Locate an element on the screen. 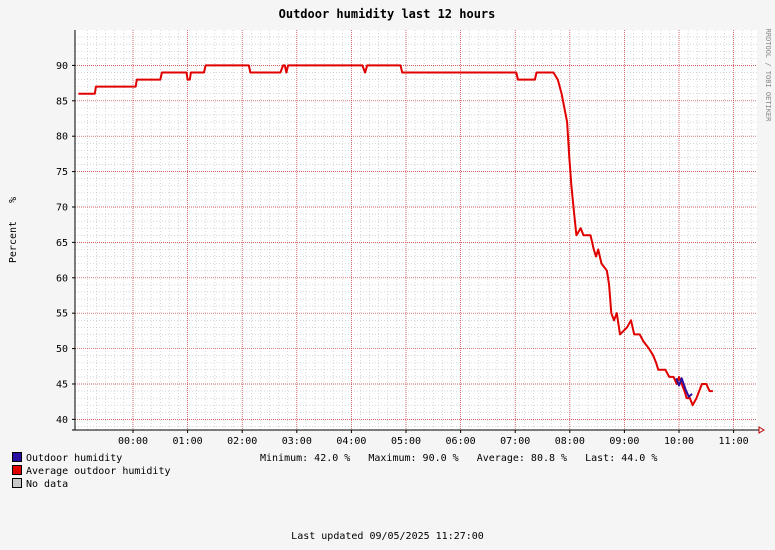  legend-item-outdoor-humidity: Outdoor humidity is located at coordinates (67, 458).